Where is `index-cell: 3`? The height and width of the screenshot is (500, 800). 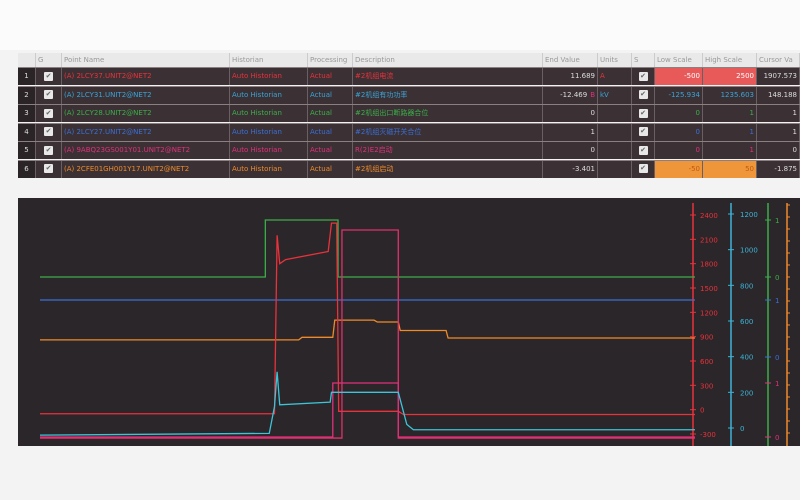 index-cell: 3 is located at coordinates (27, 113).